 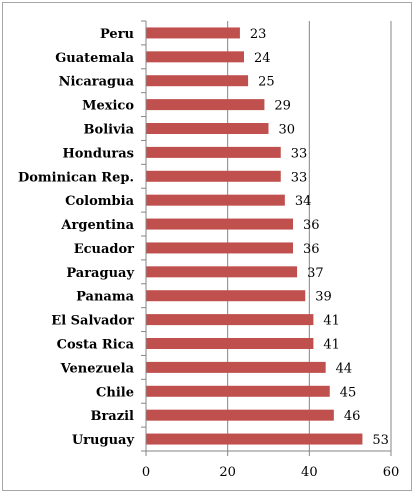 I want to click on data-label: 39, so click(x=323, y=297).